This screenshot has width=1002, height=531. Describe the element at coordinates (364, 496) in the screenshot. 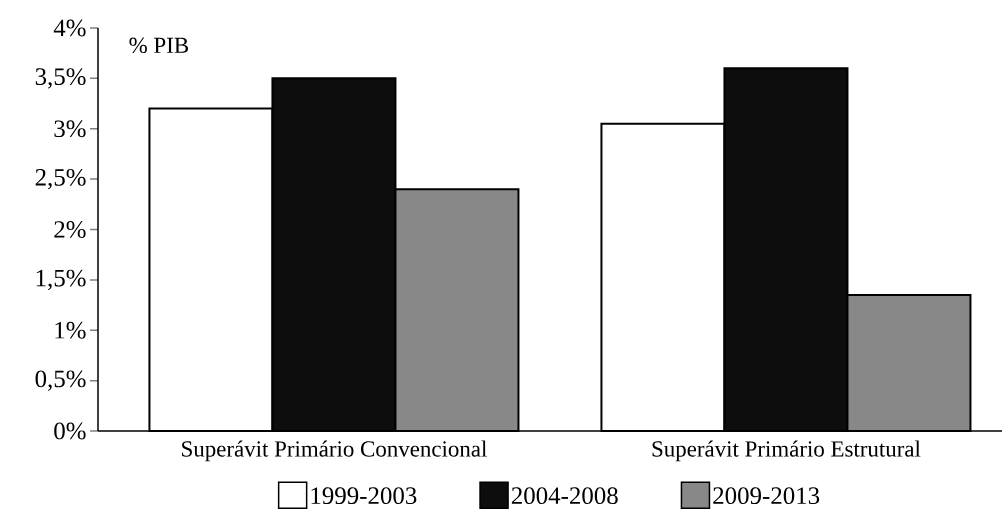

I see `legend-label: 1999-2003` at that location.